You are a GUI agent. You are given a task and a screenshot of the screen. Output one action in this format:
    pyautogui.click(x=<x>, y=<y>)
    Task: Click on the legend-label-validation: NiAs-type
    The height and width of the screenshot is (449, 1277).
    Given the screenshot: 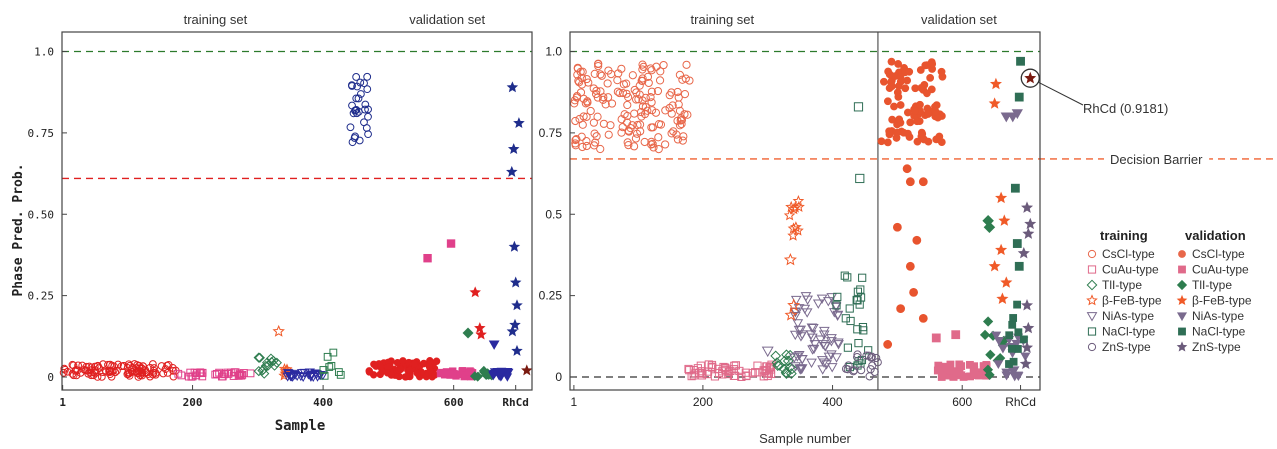 What is the action you would take?
    pyautogui.click(x=1218, y=316)
    